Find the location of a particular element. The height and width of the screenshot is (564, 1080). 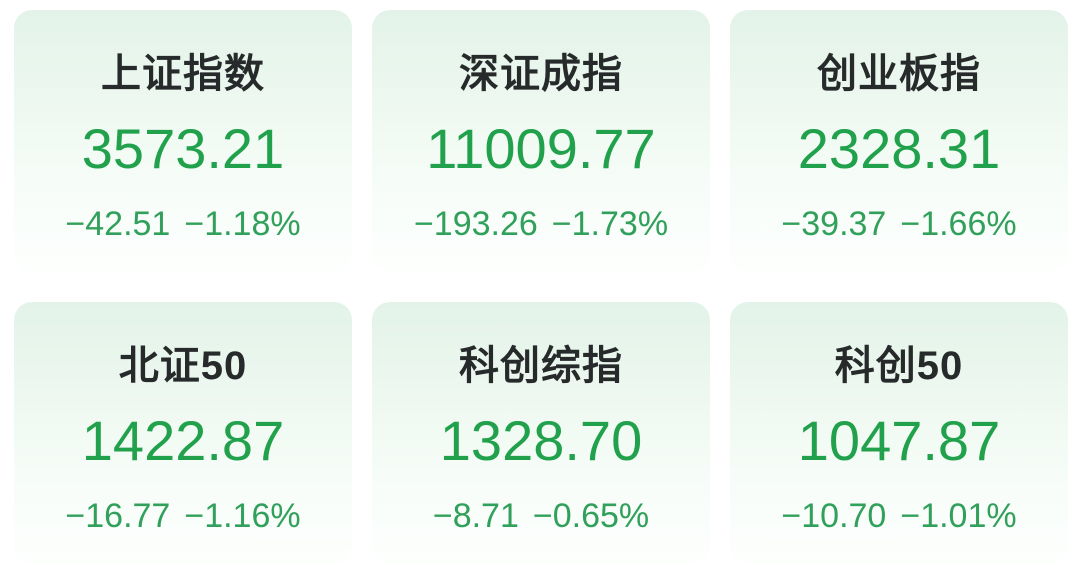

index-change: −8.71 −0.65% is located at coordinates (541, 516).